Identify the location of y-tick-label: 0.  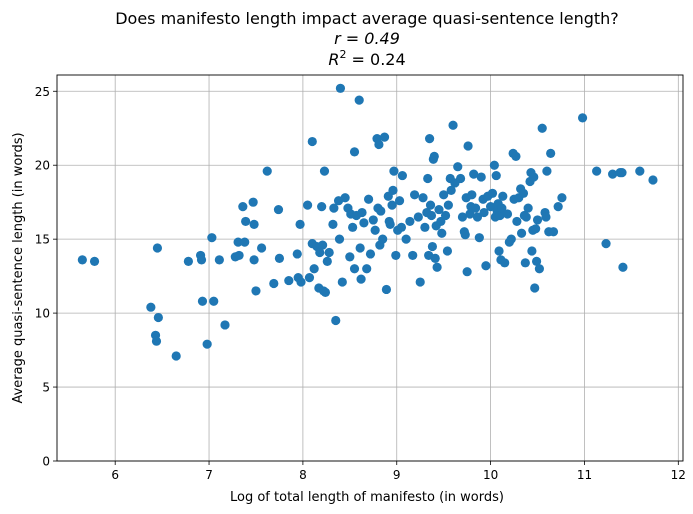
(46, 462).